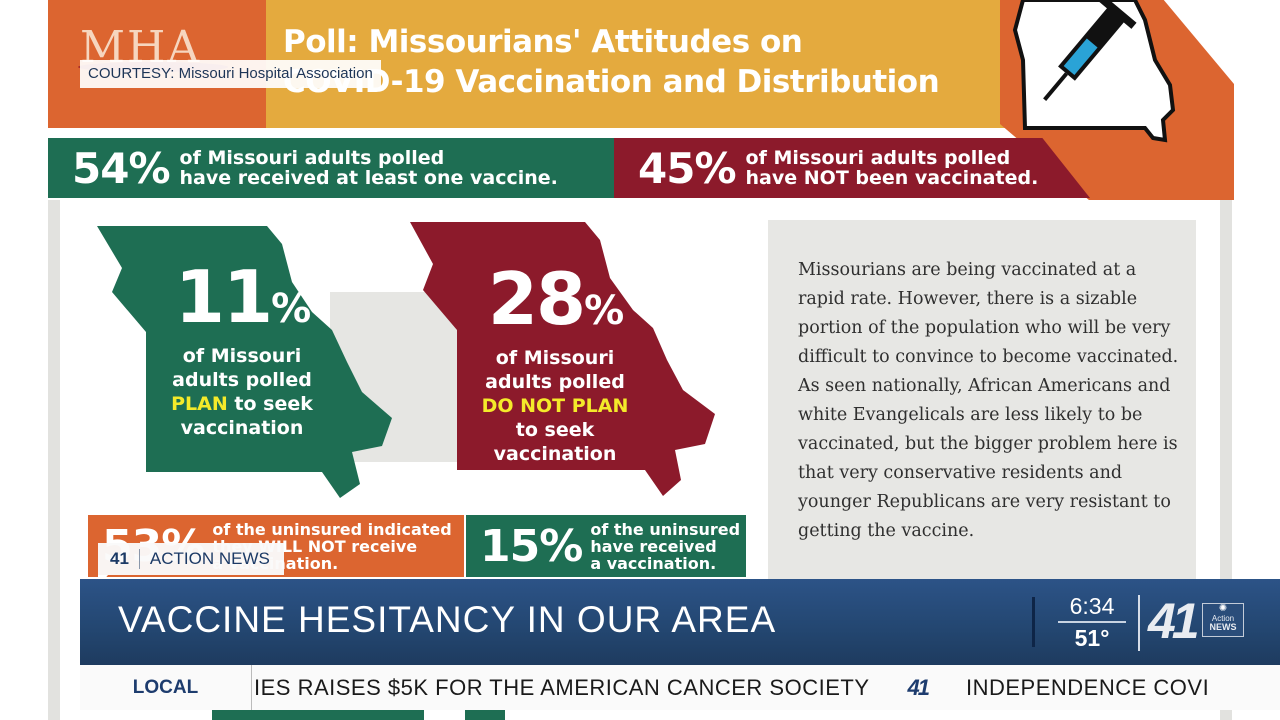  I want to click on time: 6:34, so click(1092, 608).